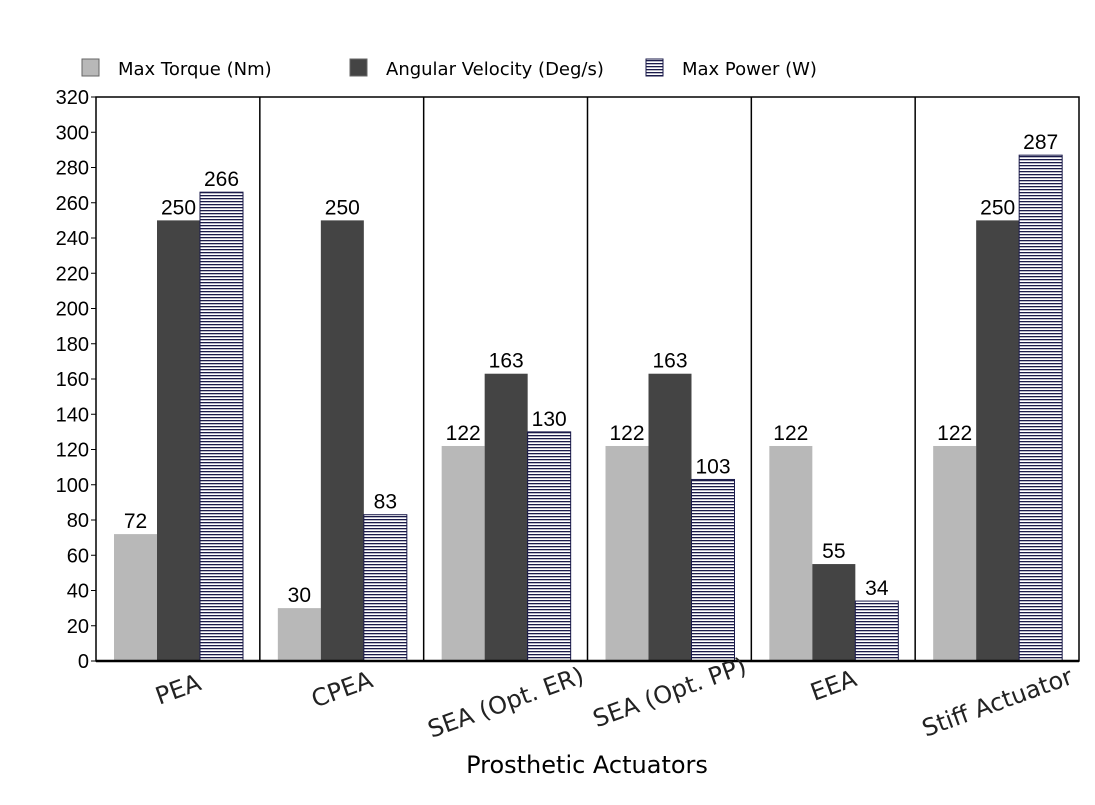 This screenshot has height=805, width=1095. Describe the element at coordinates (358, 67) in the screenshot. I see `legend-swatch-angular-velocity-deg-s` at that location.